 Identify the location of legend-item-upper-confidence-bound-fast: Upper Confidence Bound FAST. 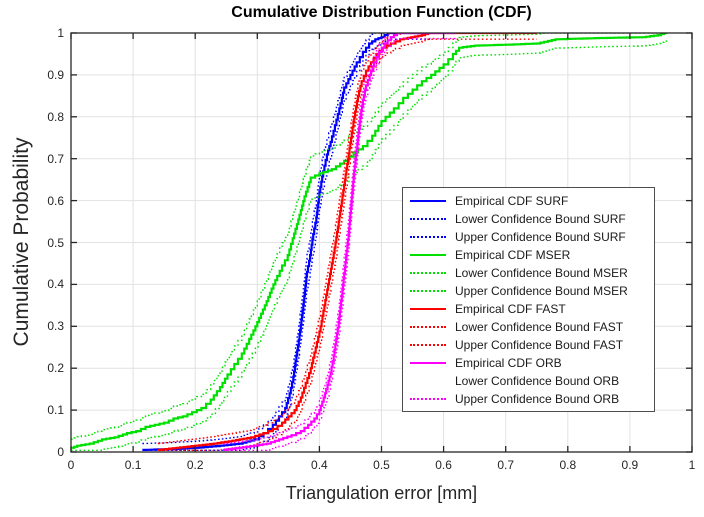
(532, 345).